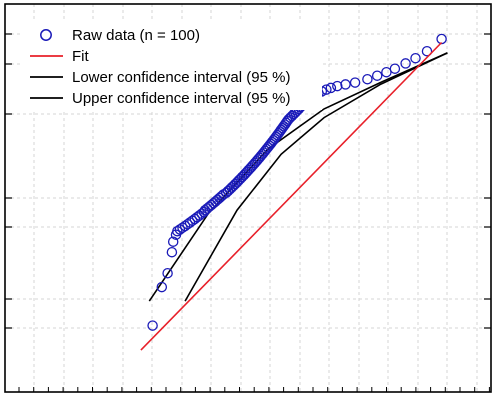 The width and height of the screenshot is (500, 404). Describe the element at coordinates (46, 35) in the screenshot. I see `legend-marker-raw` at that location.